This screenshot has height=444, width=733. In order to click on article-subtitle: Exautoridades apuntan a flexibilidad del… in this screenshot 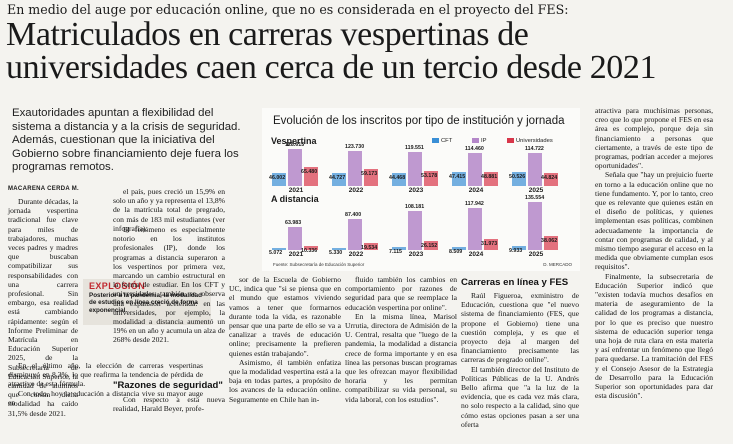, I will do `click(126, 140)`.